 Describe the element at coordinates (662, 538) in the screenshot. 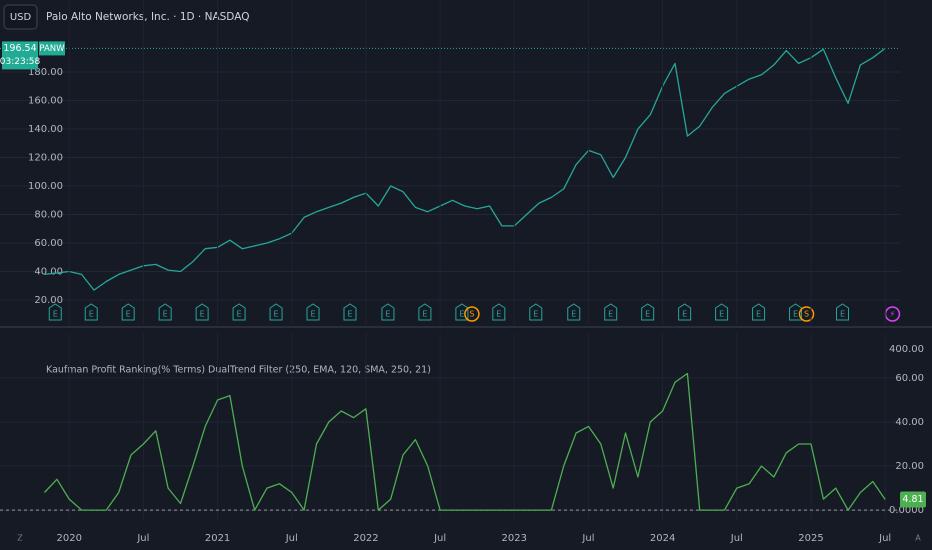

I see `x-tick-label: 2024` at that location.